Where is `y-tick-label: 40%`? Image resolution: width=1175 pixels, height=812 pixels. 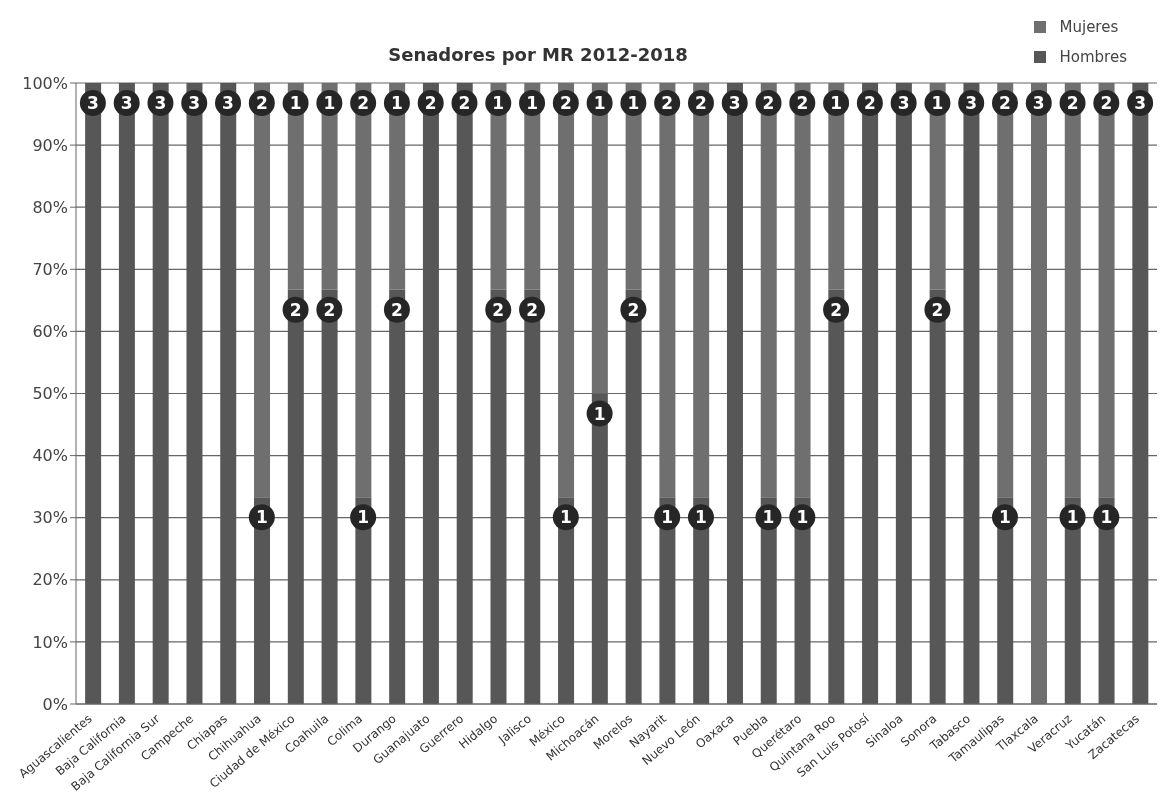 y-tick-label: 40% is located at coordinates (50, 456).